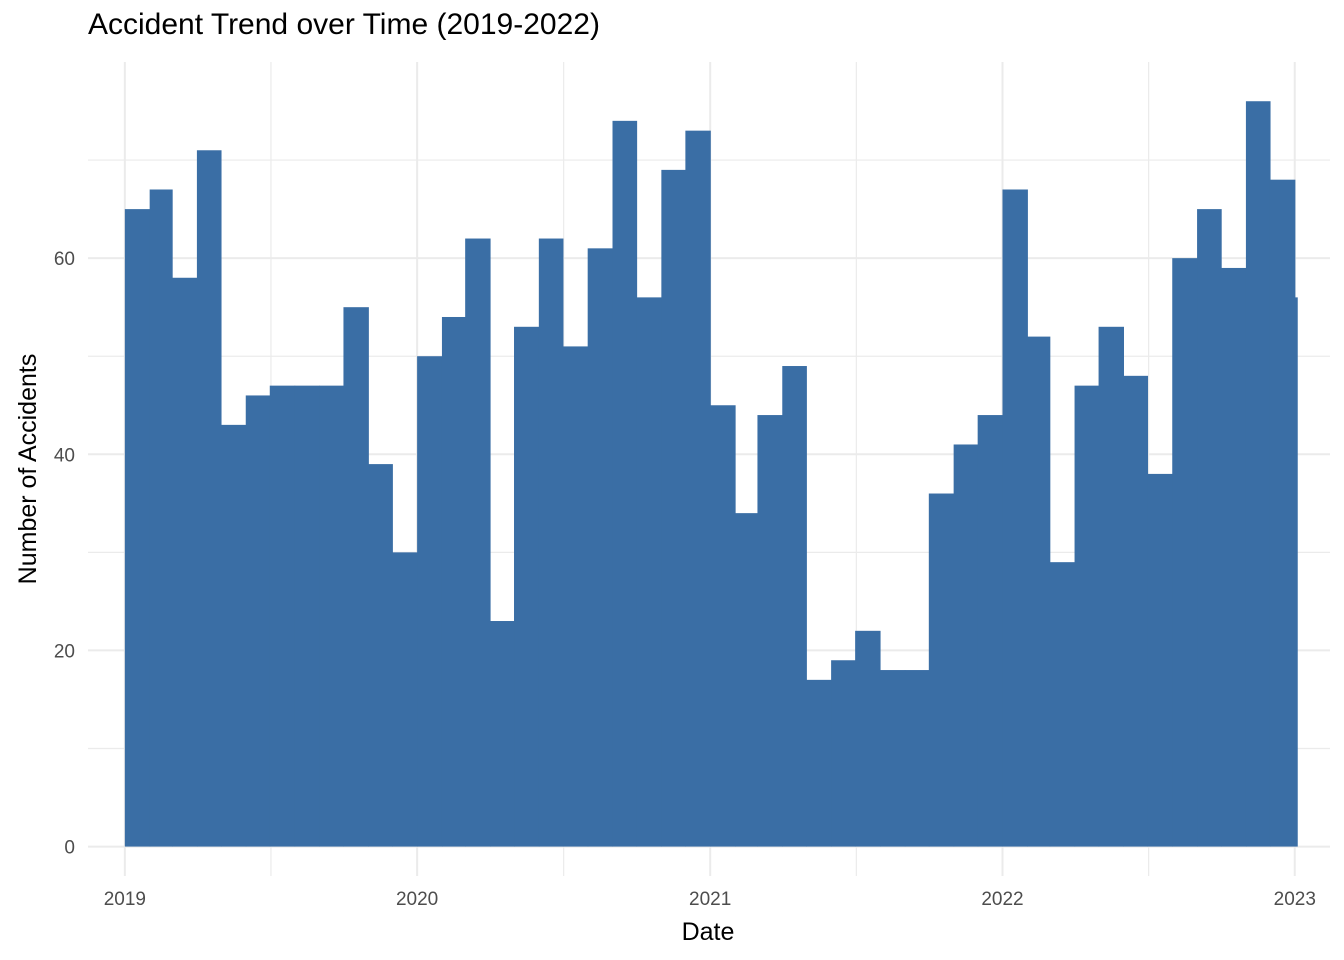  Describe the element at coordinates (64, 259) in the screenshot. I see `y-tick-label: 60` at that location.